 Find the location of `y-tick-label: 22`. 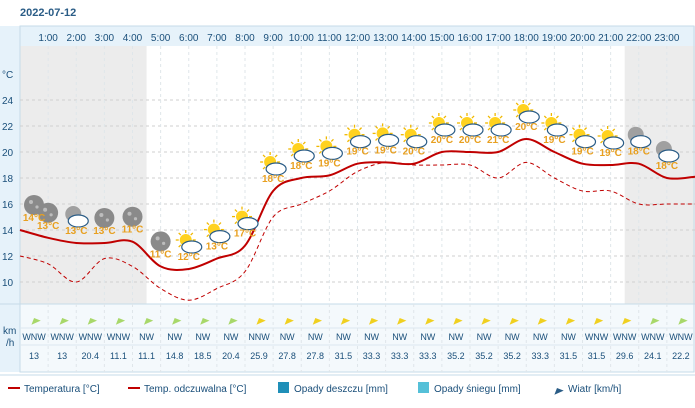

y-tick-label: 22 is located at coordinates (8, 127).